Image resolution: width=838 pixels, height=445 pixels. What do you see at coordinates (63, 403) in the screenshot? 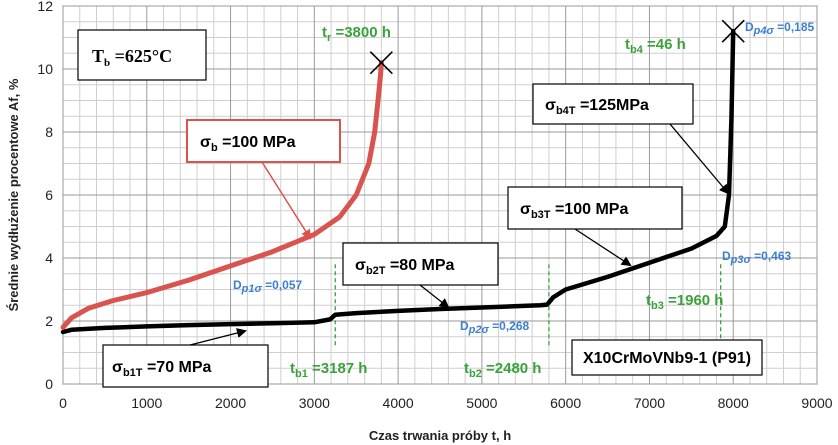
I see `x-tick-label: 0` at bounding box center [63, 403].